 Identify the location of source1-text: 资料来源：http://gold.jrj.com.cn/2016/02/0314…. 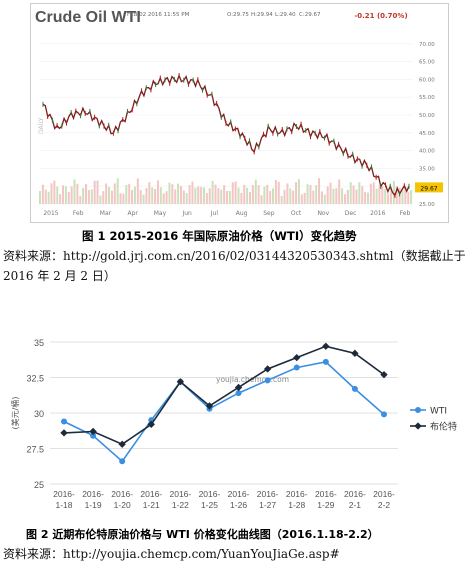
(234, 266).